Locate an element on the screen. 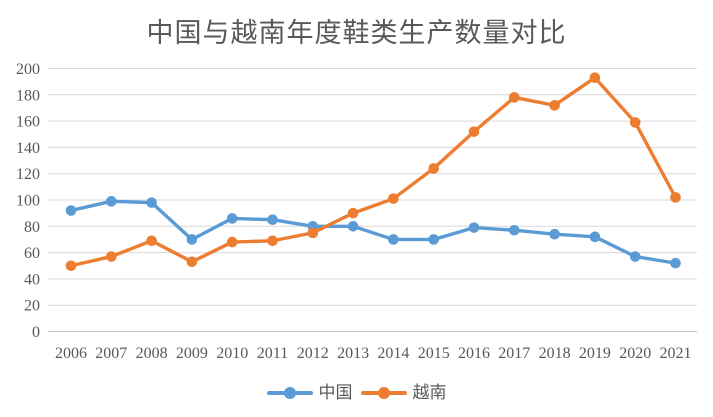  data-point-1-2014 is located at coordinates (393, 198).